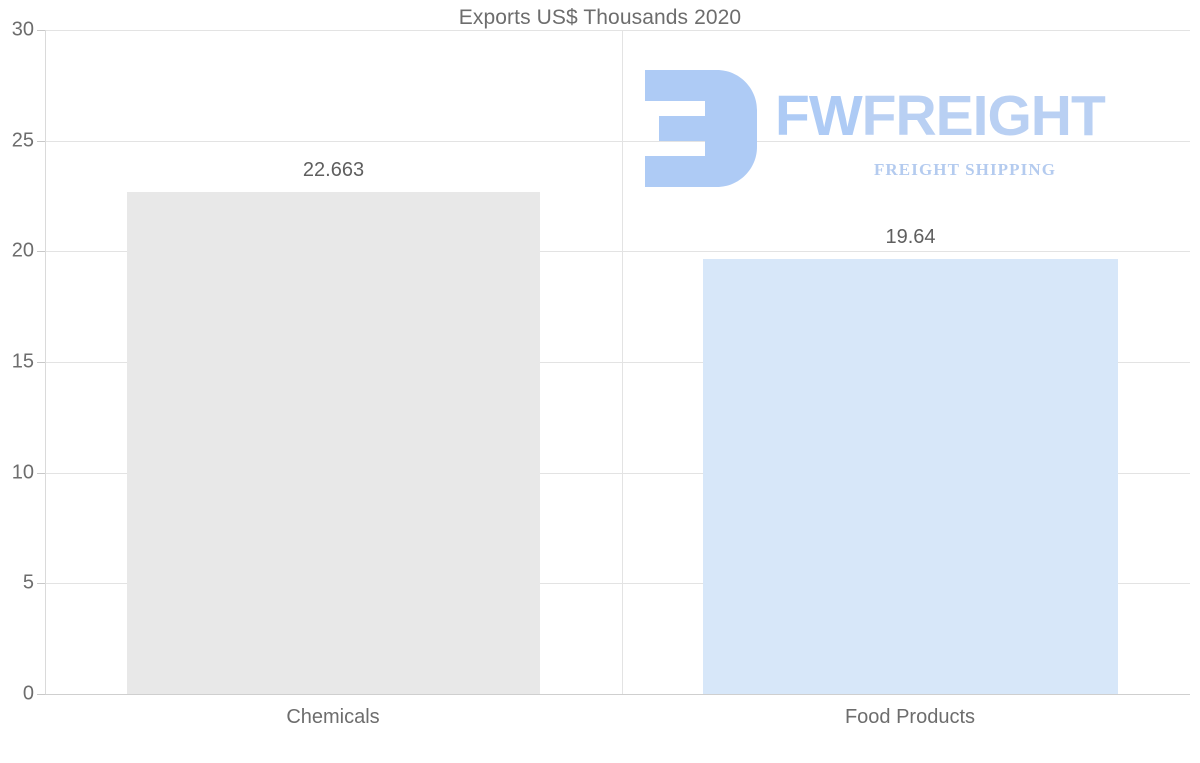  Describe the element at coordinates (22, 29) in the screenshot. I see `y-axis-tick-label: 30` at that location.